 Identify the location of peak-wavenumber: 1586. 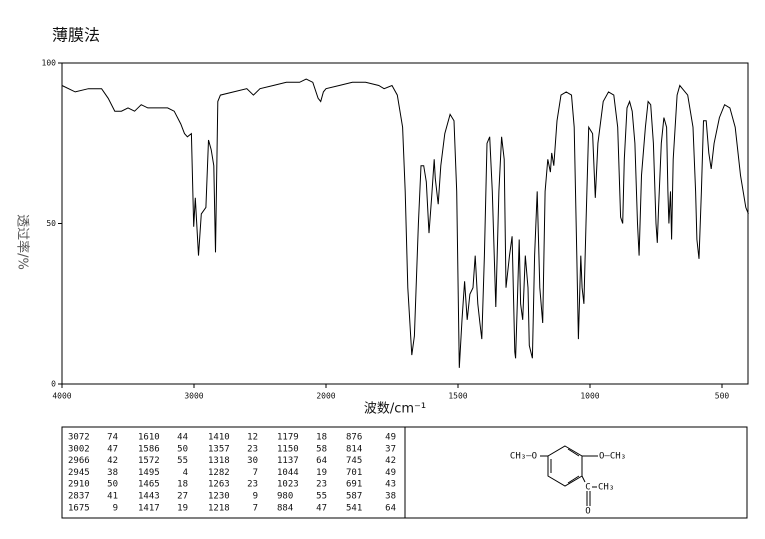
(149, 449).